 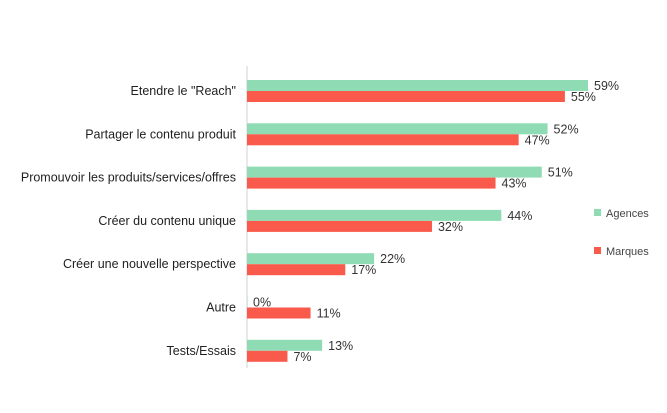 What do you see at coordinates (329, 314) in the screenshot?
I see `data-label: 11%` at bounding box center [329, 314].